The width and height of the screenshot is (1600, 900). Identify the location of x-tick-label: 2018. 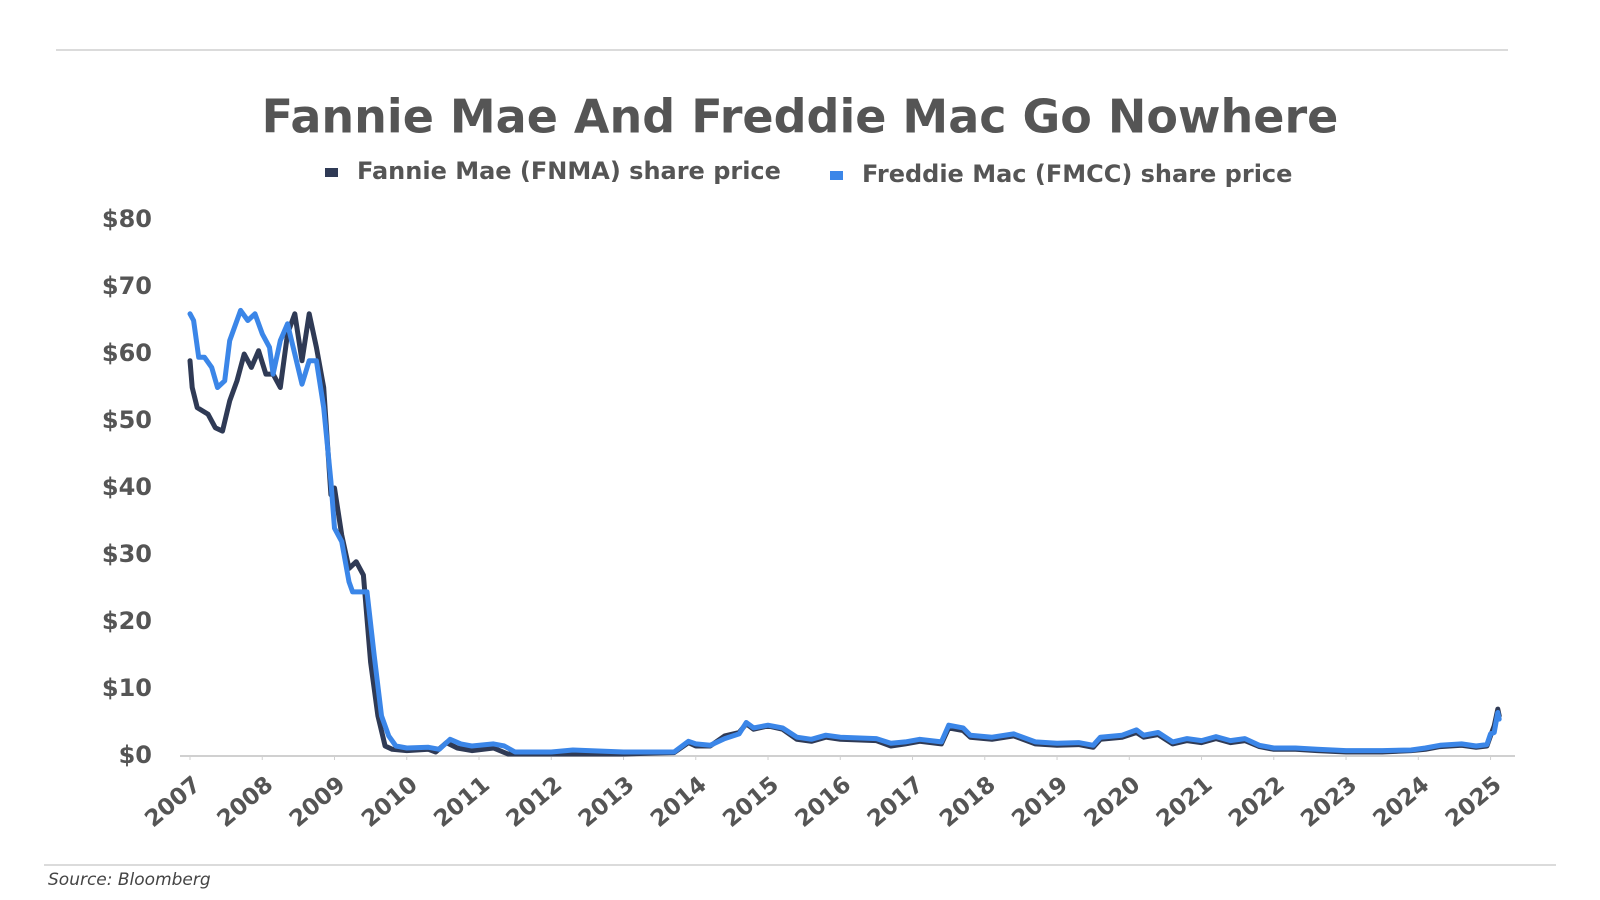
(968, 802).